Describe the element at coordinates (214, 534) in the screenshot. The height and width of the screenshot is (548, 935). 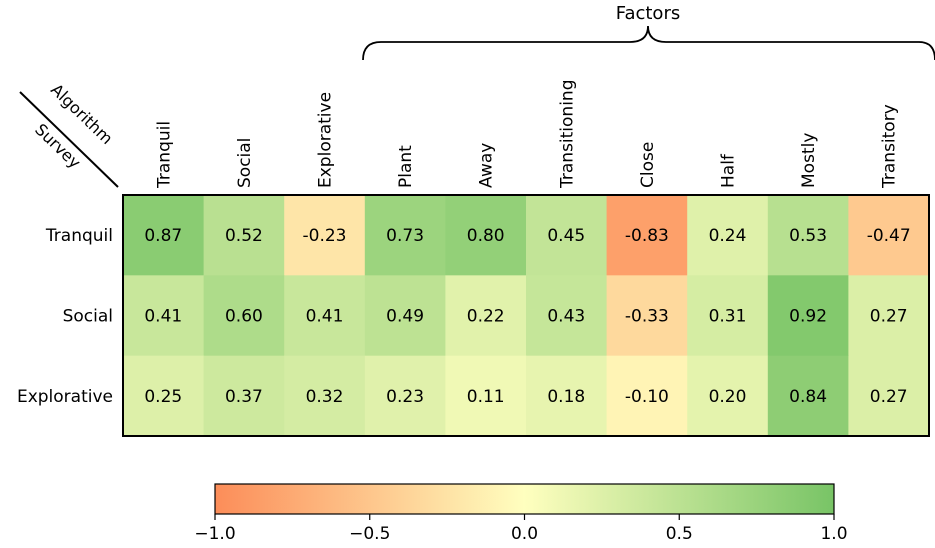
I see `colorbar-tick-label: −1.0` at that location.